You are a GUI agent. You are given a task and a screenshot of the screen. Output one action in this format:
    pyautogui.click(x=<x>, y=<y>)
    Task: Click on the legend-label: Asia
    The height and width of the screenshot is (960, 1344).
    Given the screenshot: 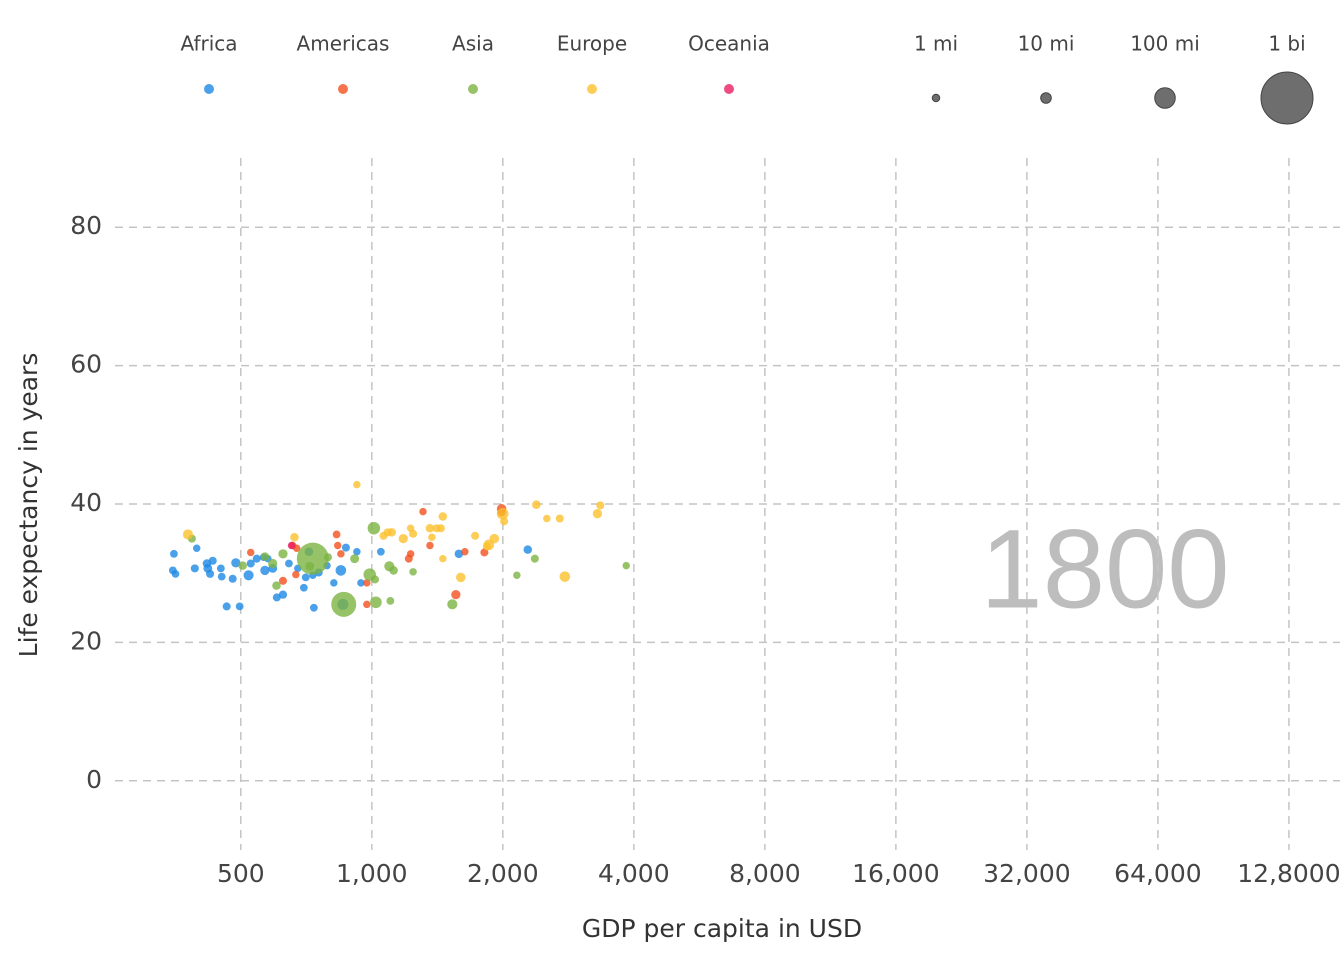 What is the action you would take?
    pyautogui.click(x=473, y=44)
    